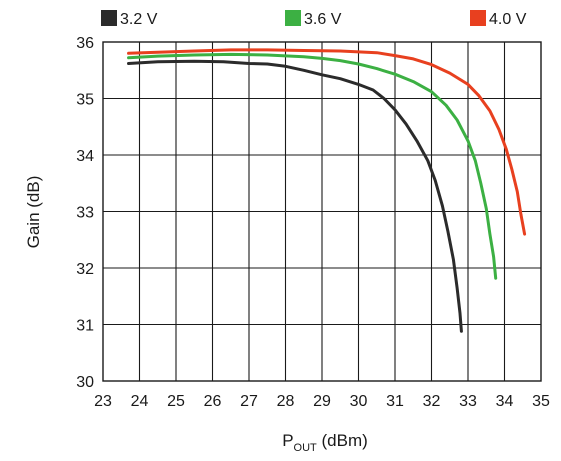 The height and width of the screenshot is (461, 561). I want to click on y-axis-label: Gain (dB), so click(33, 212).